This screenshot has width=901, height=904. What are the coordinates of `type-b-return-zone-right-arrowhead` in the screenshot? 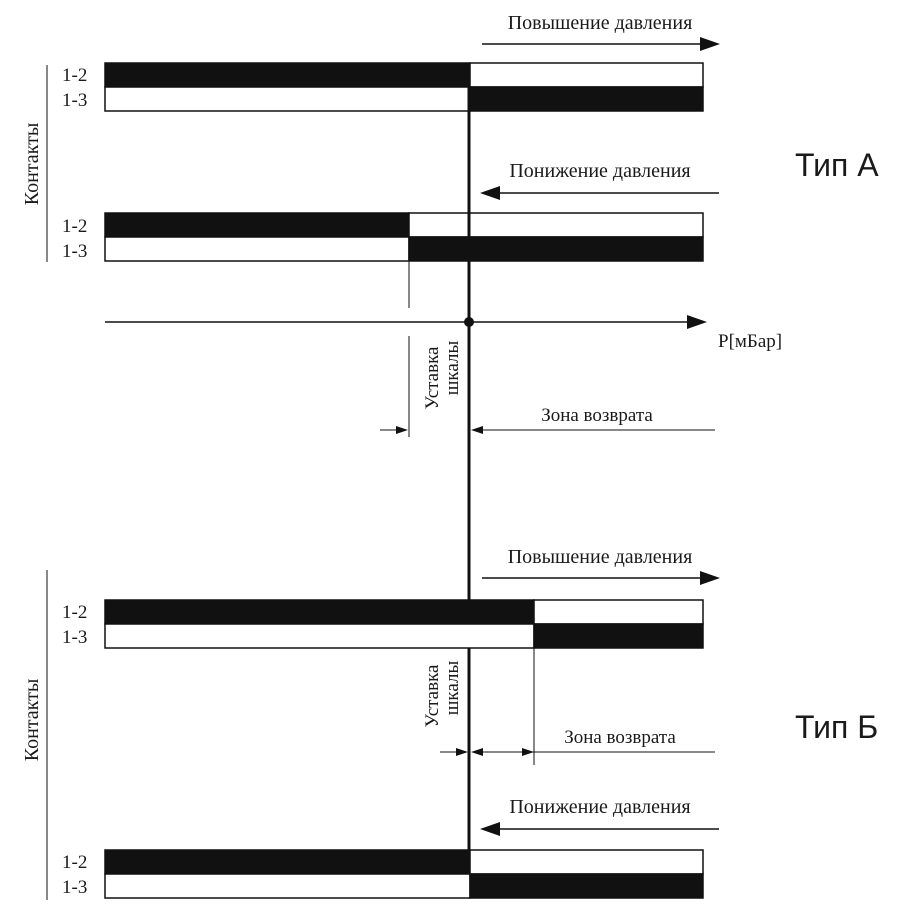 It's located at (477, 752).